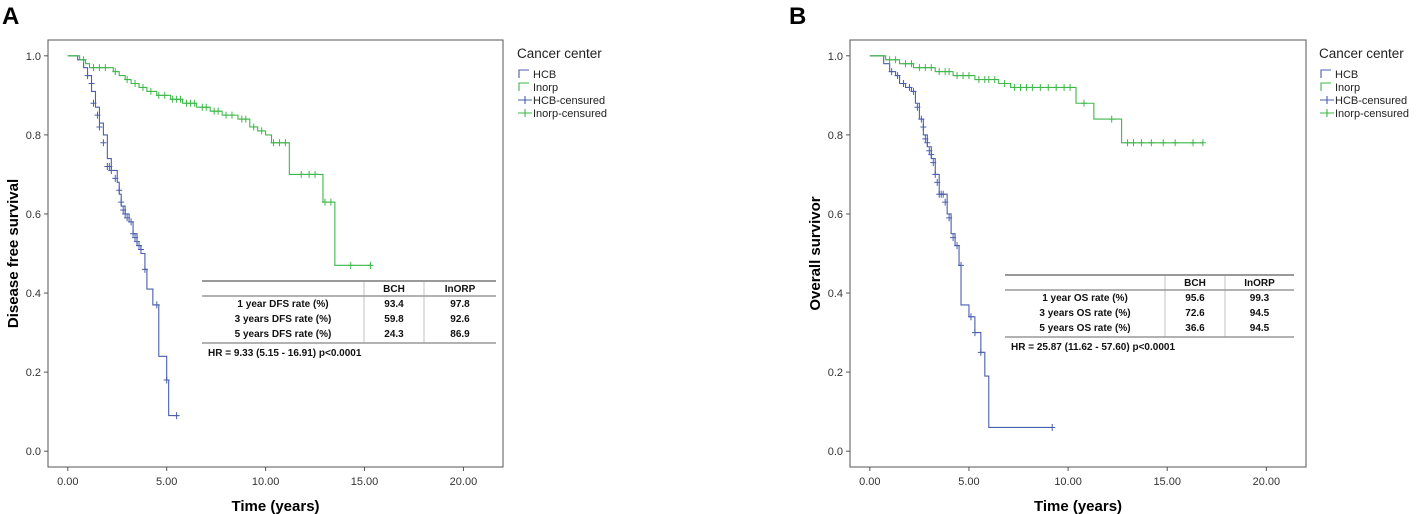  I want to click on table-row-label: 1 year OS rate (%), so click(1085, 298).